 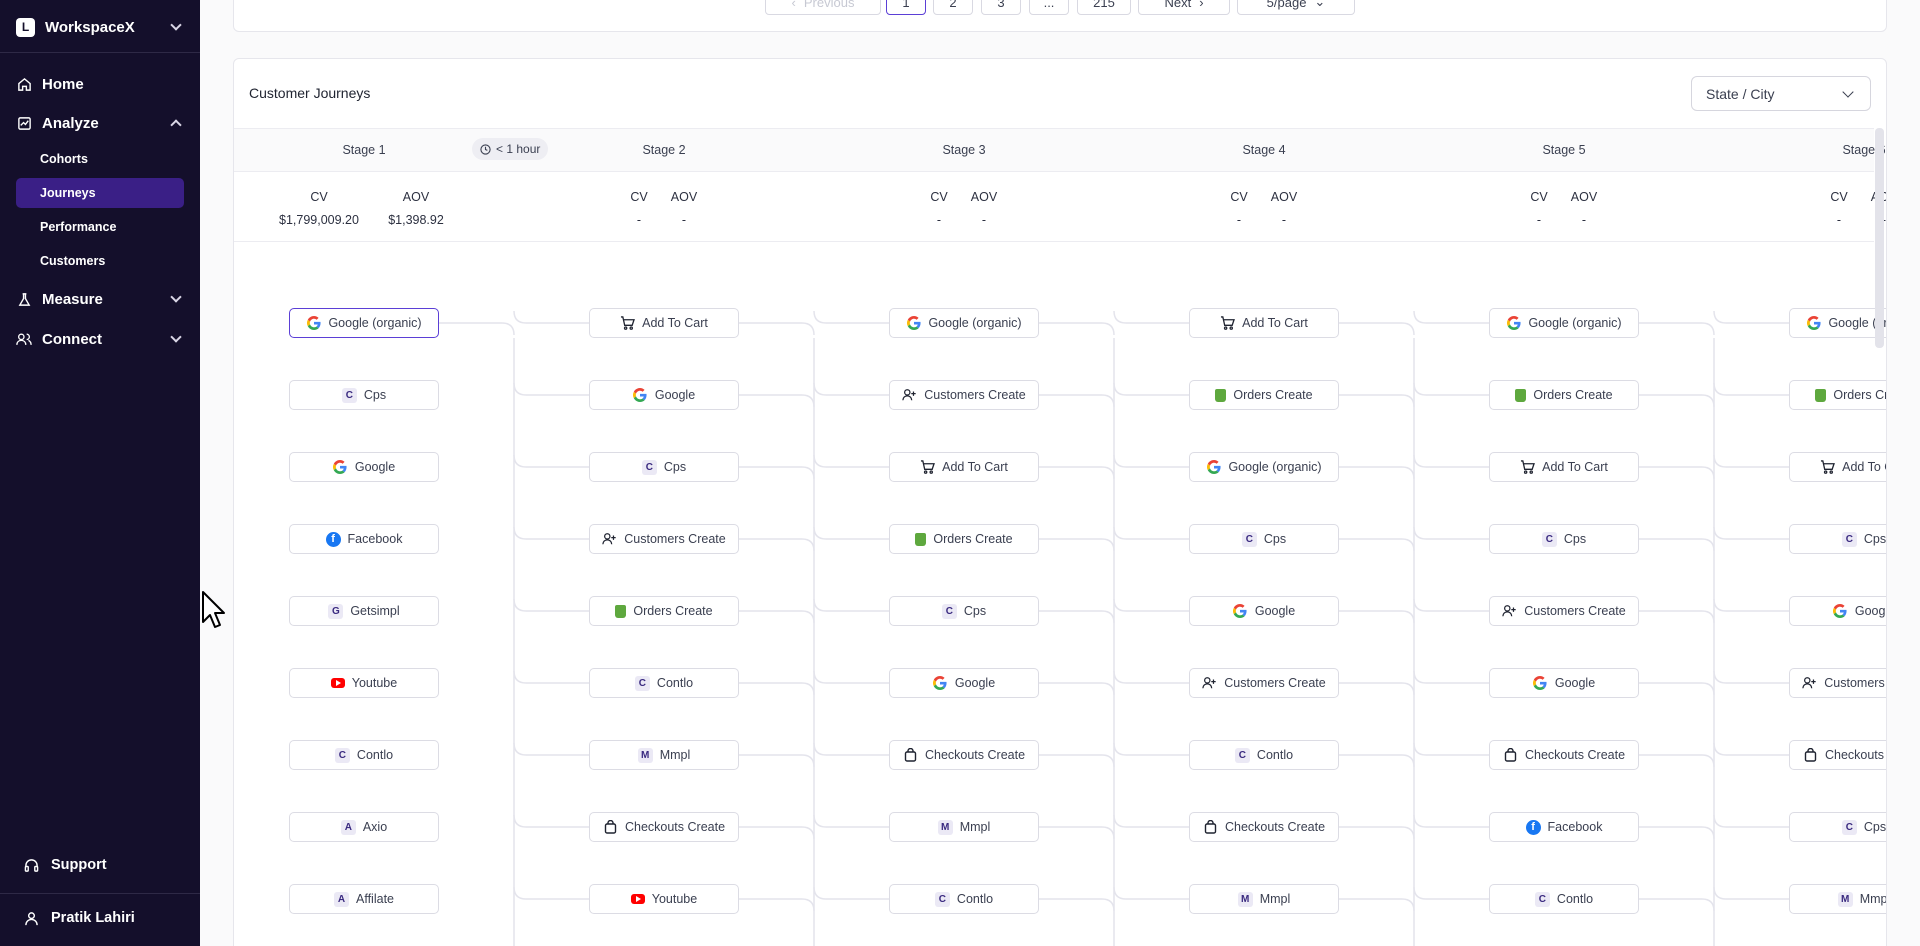 What do you see at coordinates (100, 299) in the screenshot?
I see `sidebar-item-measure: Measure` at bounding box center [100, 299].